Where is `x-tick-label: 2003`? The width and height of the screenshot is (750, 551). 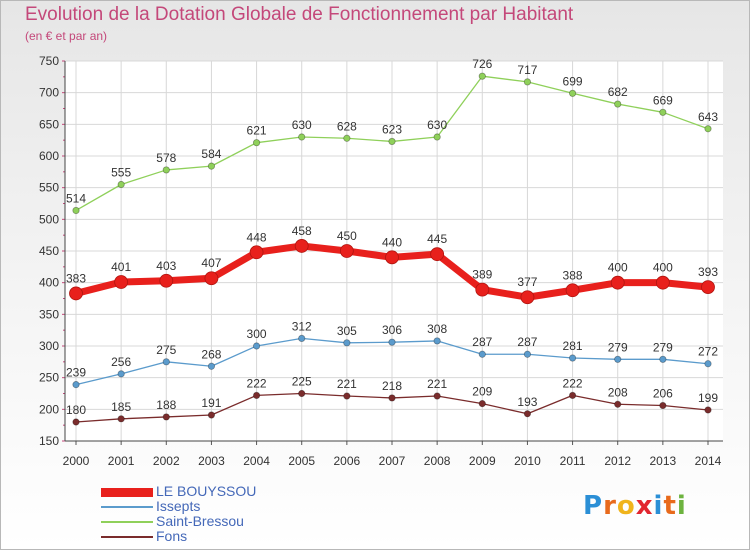 x-tick-label: 2003 is located at coordinates (211, 461).